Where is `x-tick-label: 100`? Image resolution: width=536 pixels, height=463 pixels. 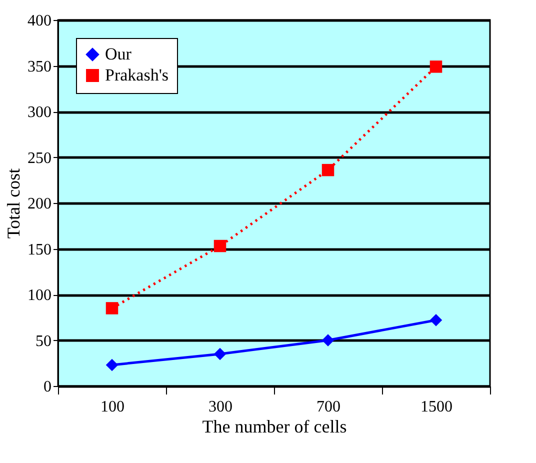 x-tick-label: 100 is located at coordinates (112, 407).